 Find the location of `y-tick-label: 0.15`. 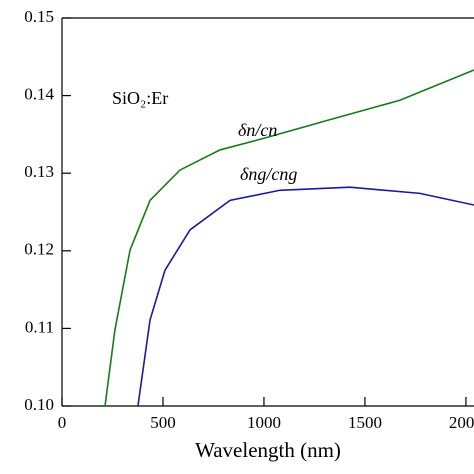

y-tick-label: 0.15 is located at coordinates (39, 16).